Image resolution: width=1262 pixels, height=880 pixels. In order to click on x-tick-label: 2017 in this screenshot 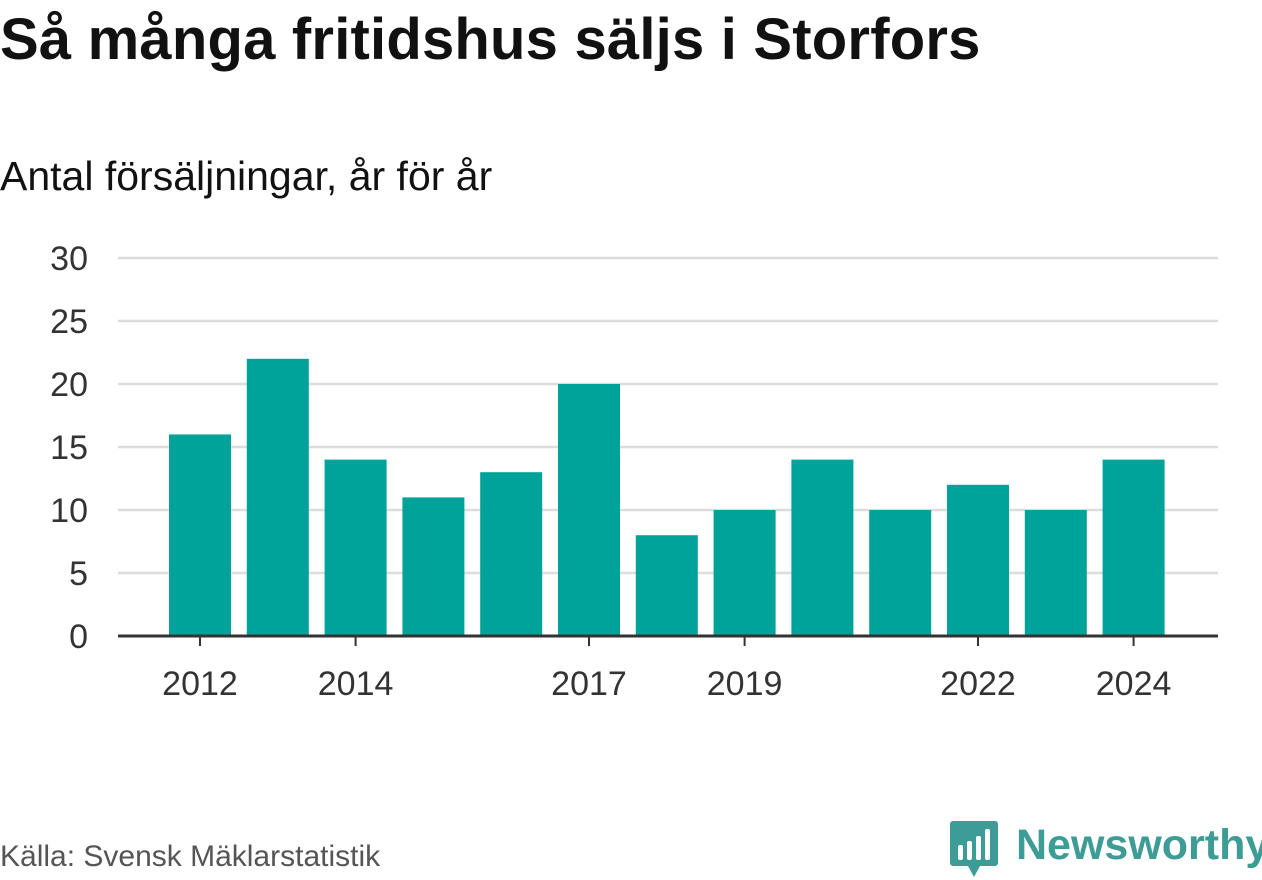, I will do `click(589, 684)`.